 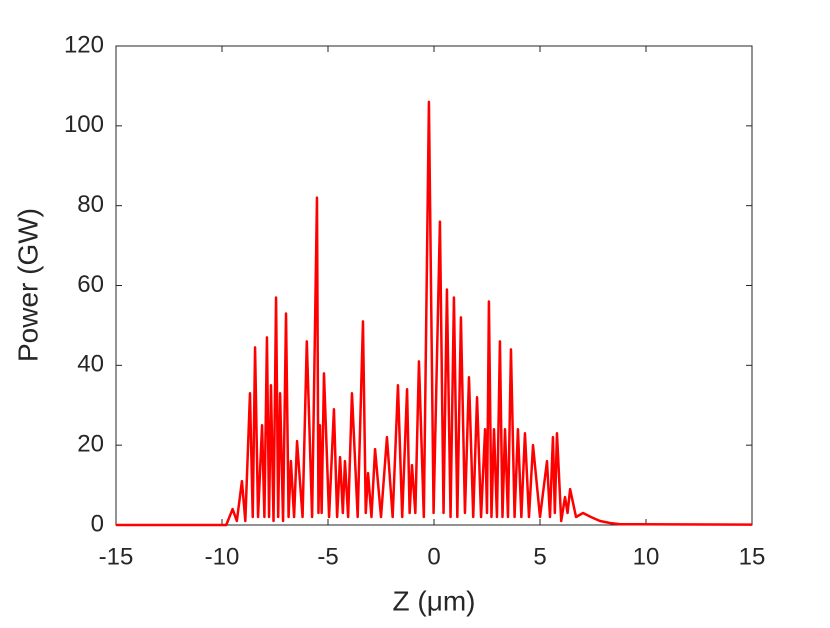 What do you see at coordinates (222, 556) in the screenshot?
I see `x-tick-label: -10` at bounding box center [222, 556].